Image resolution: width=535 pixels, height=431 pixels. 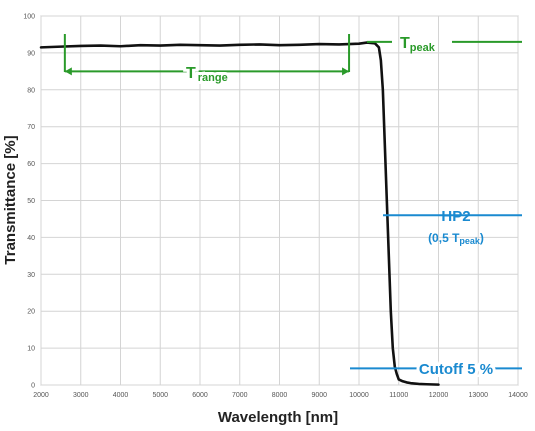 What do you see at coordinates (346, 71) in the screenshot?
I see `t-range-right-arrow` at bounding box center [346, 71].